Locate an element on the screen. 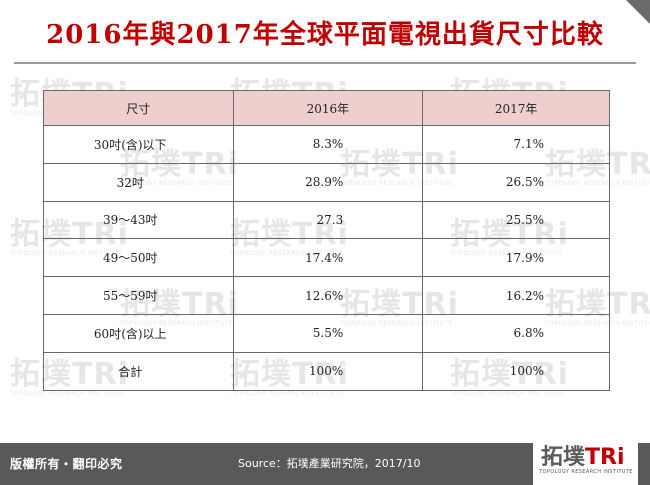 The height and width of the screenshot is (485, 650). cell-2016: 12.6% is located at coordinates (328, 295).